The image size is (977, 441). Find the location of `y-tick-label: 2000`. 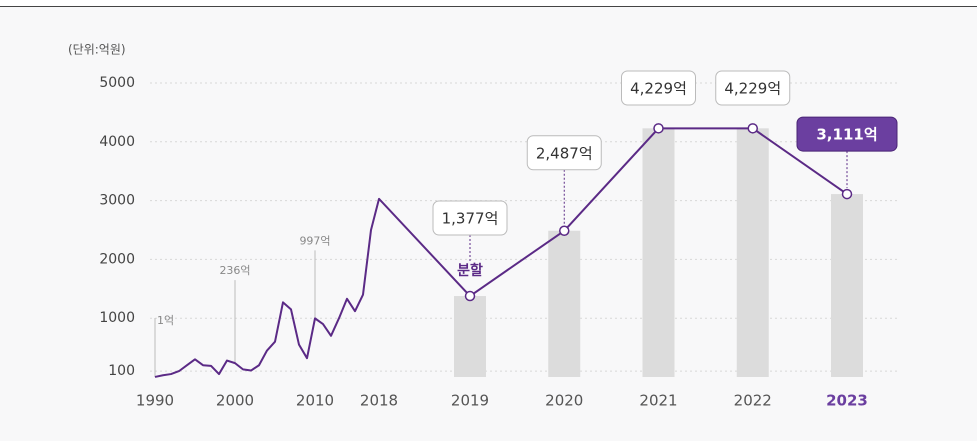

y-tick-label: 2000 is located at coordinates (117, 259).